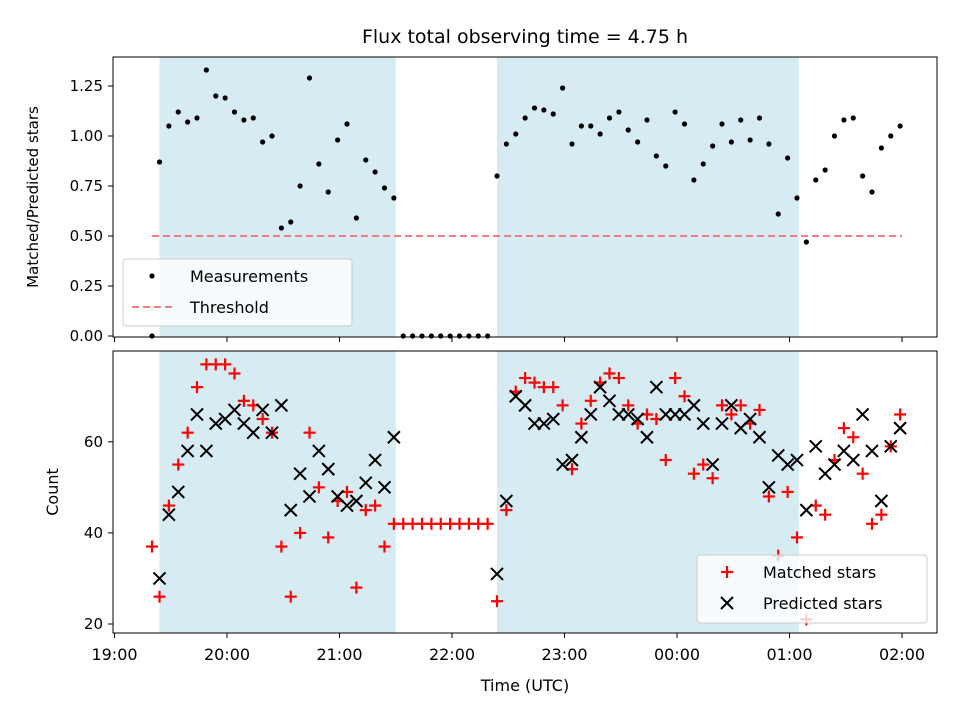 The height and width of the screenshot is (720, 960). Describe the element at coordinates (452, 654) in the screenshot. I see `x-tick-label: 22:00` at that location.